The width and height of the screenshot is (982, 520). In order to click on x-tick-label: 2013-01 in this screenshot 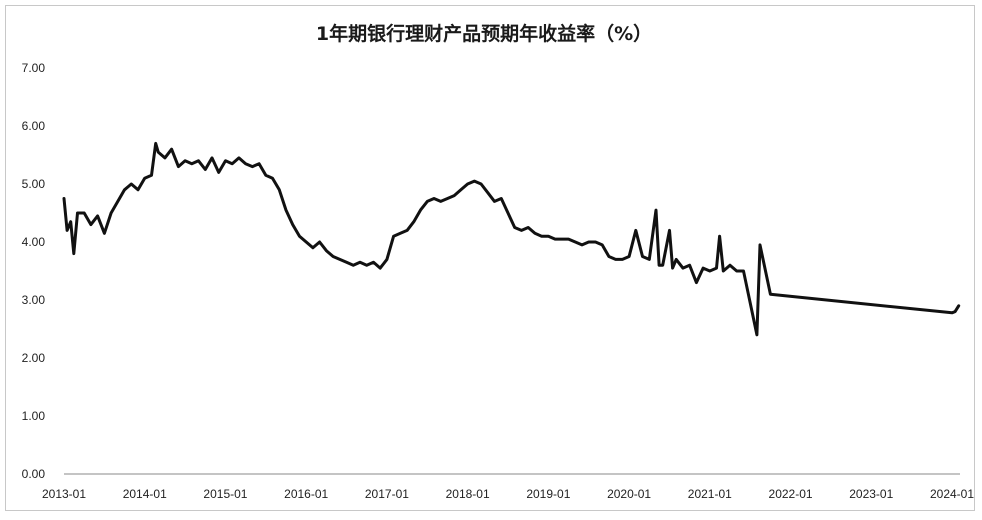, I will do `click(64, 494)`.